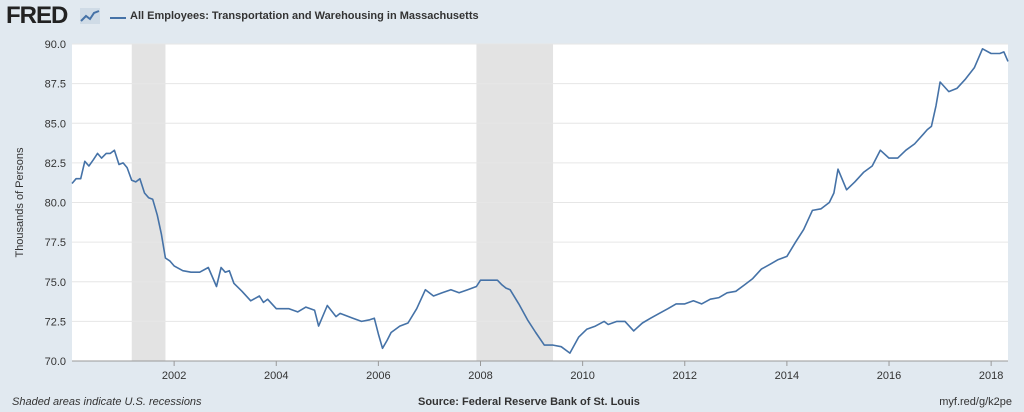  I want to click on y-tick-label: 82.5, so click(55, 164).